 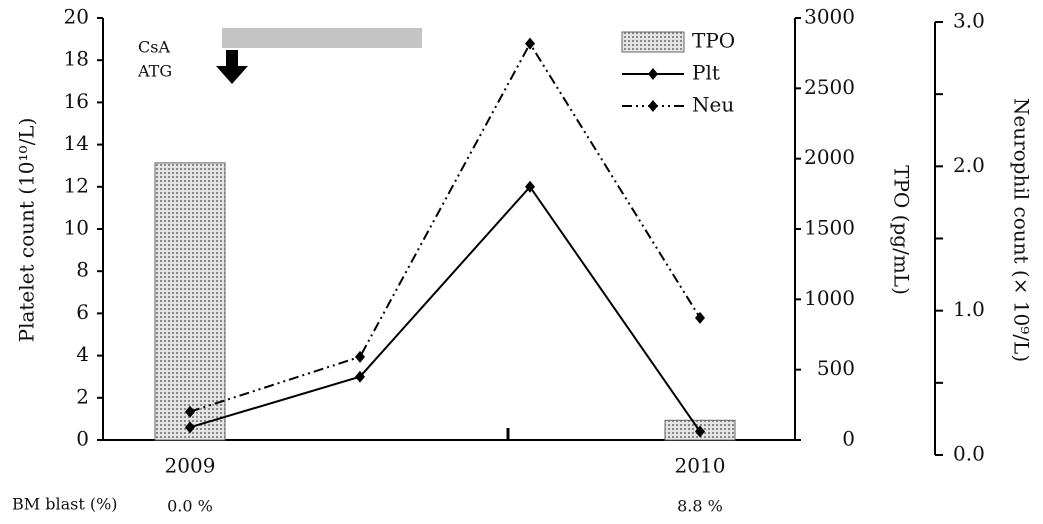 What do you see at coordinates (190, 506) in the screenshot?
I see `bm-blast-value: 0.0 %` at bounding box center [190, 506].